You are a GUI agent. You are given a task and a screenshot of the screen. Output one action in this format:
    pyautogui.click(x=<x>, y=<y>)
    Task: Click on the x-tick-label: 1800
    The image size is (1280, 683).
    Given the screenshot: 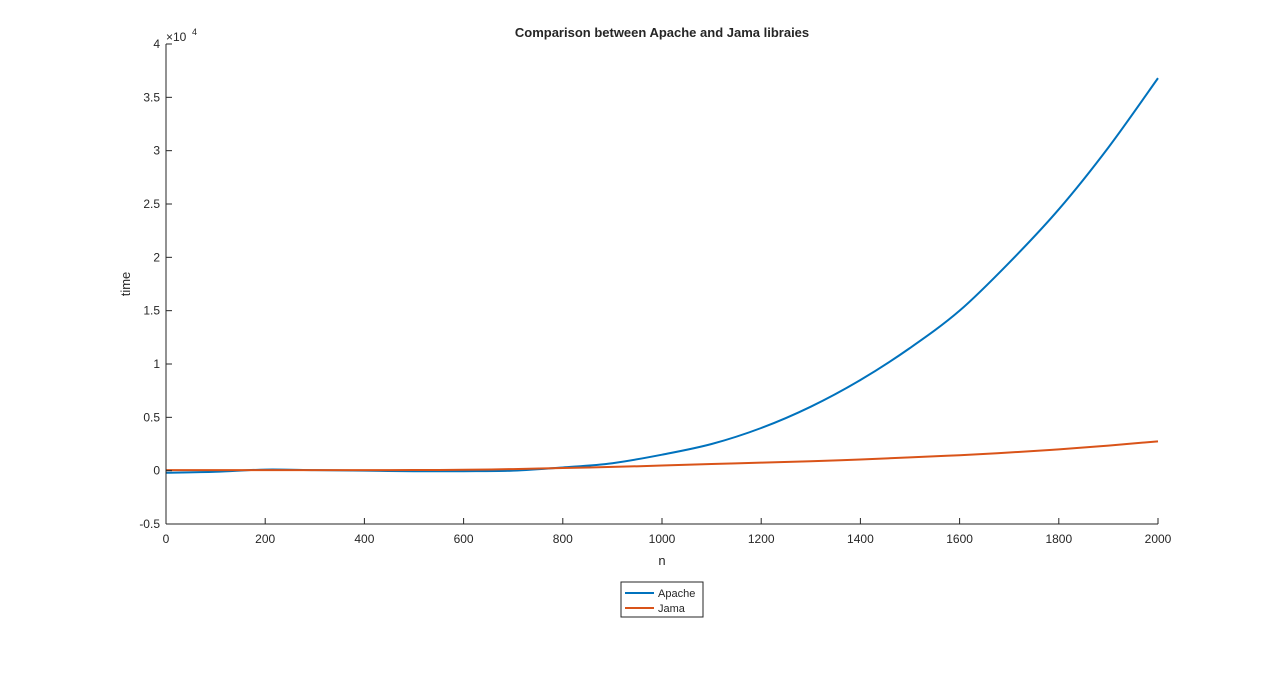 What is the action you would take?
    pyautogui.click(x=1058, y=539)
    